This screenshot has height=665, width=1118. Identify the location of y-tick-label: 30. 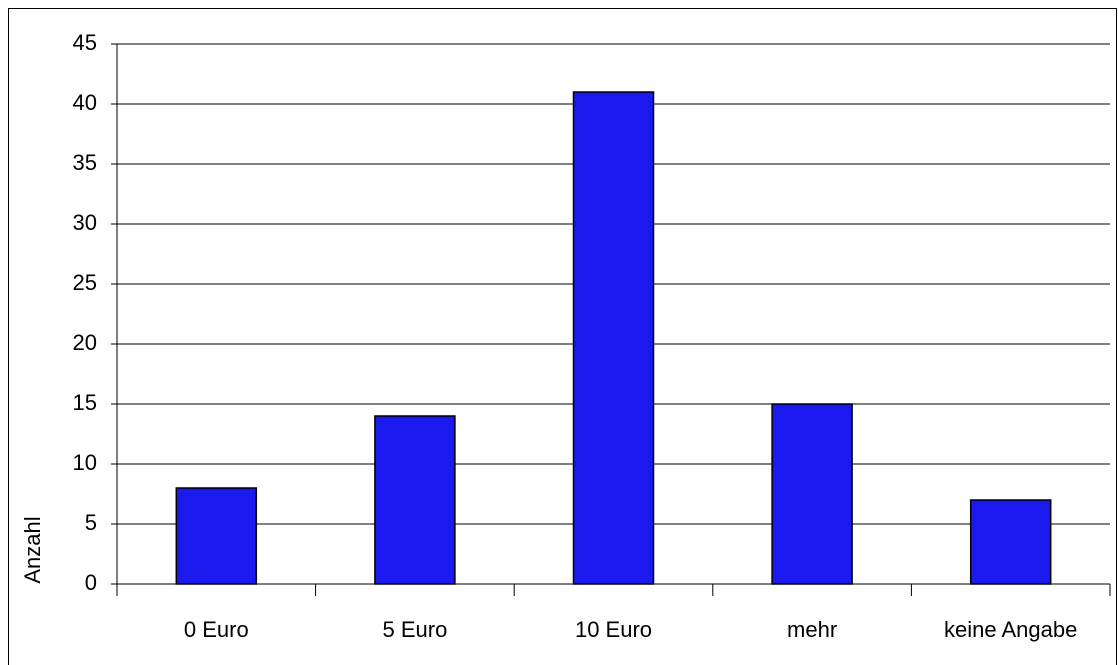
(85, 222).